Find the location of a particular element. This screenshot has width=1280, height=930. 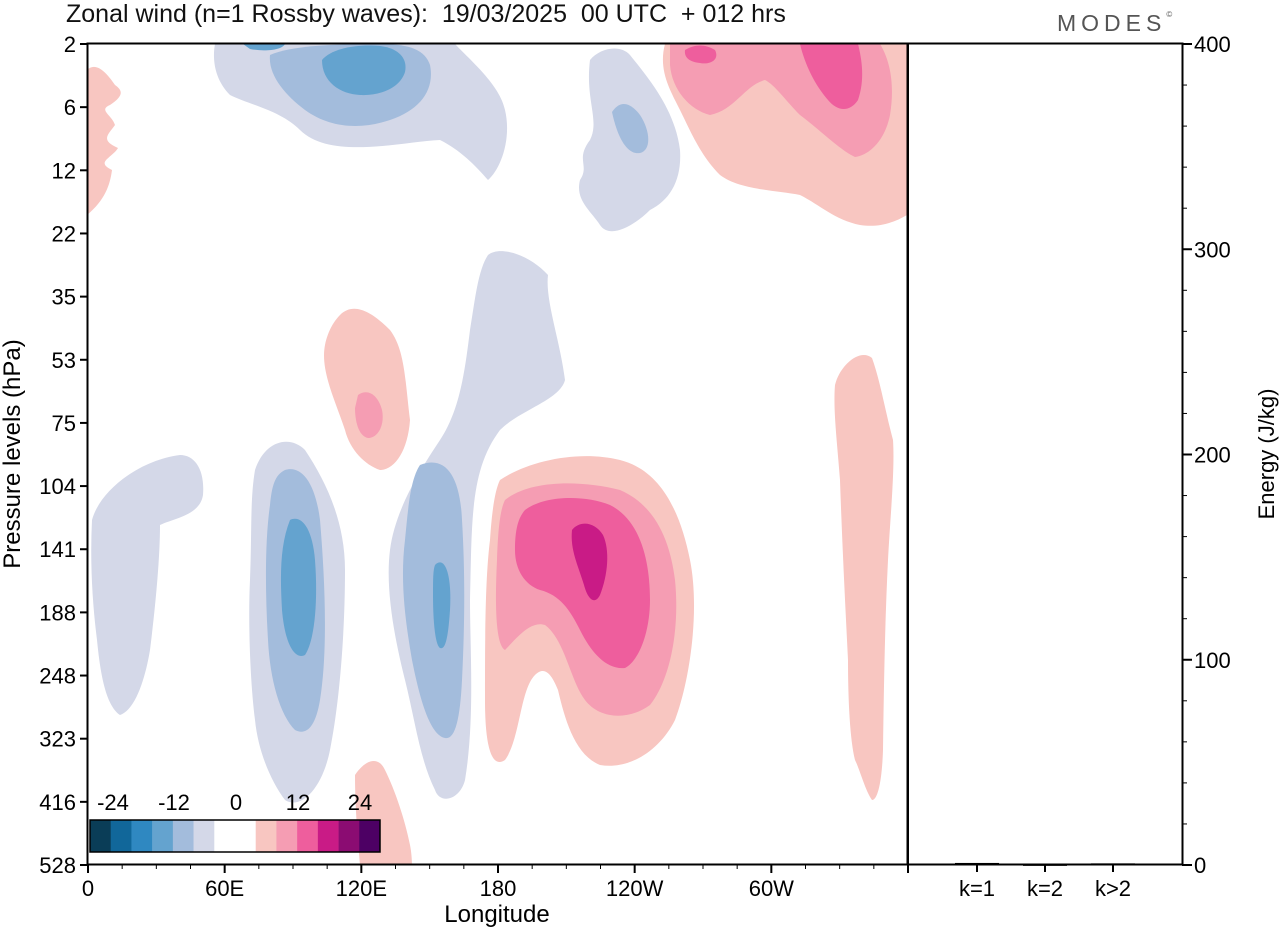

x-tick-label-4: 120W is located at coordinates (635, 888).